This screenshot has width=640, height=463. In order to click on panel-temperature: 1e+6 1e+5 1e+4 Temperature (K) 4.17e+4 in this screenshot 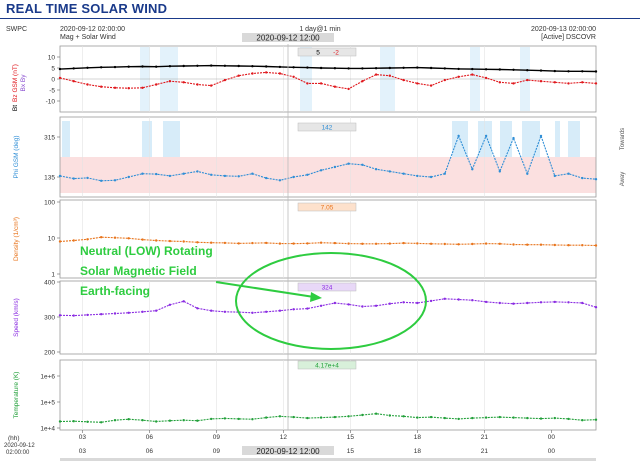, I will do `click(305, 396)`.